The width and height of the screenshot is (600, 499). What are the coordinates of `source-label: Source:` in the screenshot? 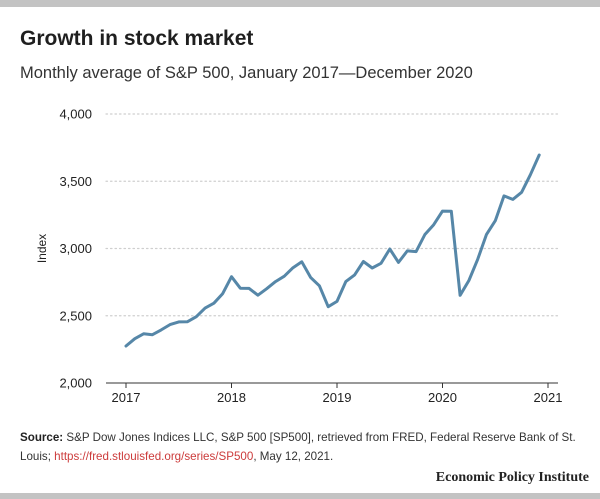 It's located at (42, 437).